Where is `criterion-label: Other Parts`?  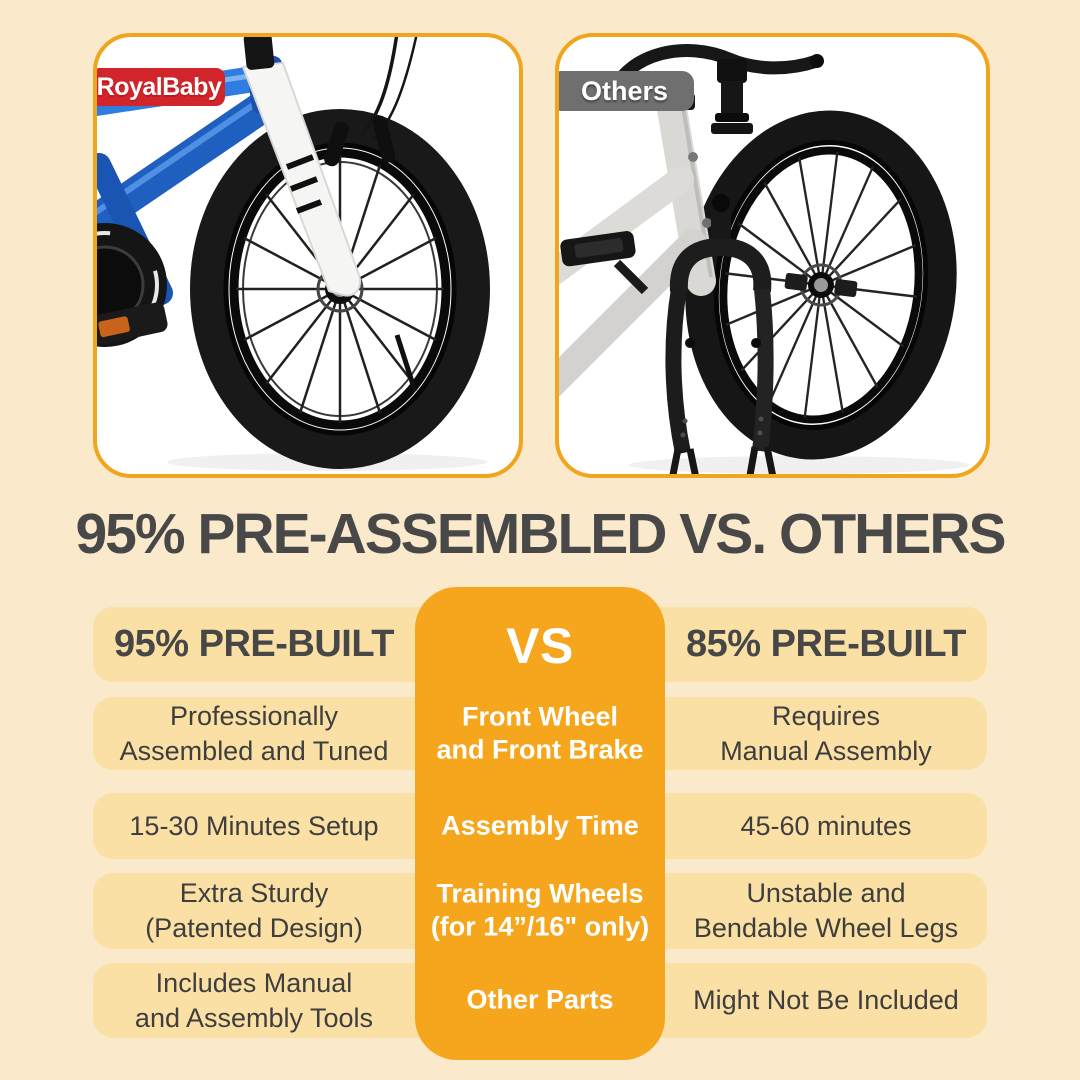
criterion-label: Other Parts is located at coordinates (540, 999).